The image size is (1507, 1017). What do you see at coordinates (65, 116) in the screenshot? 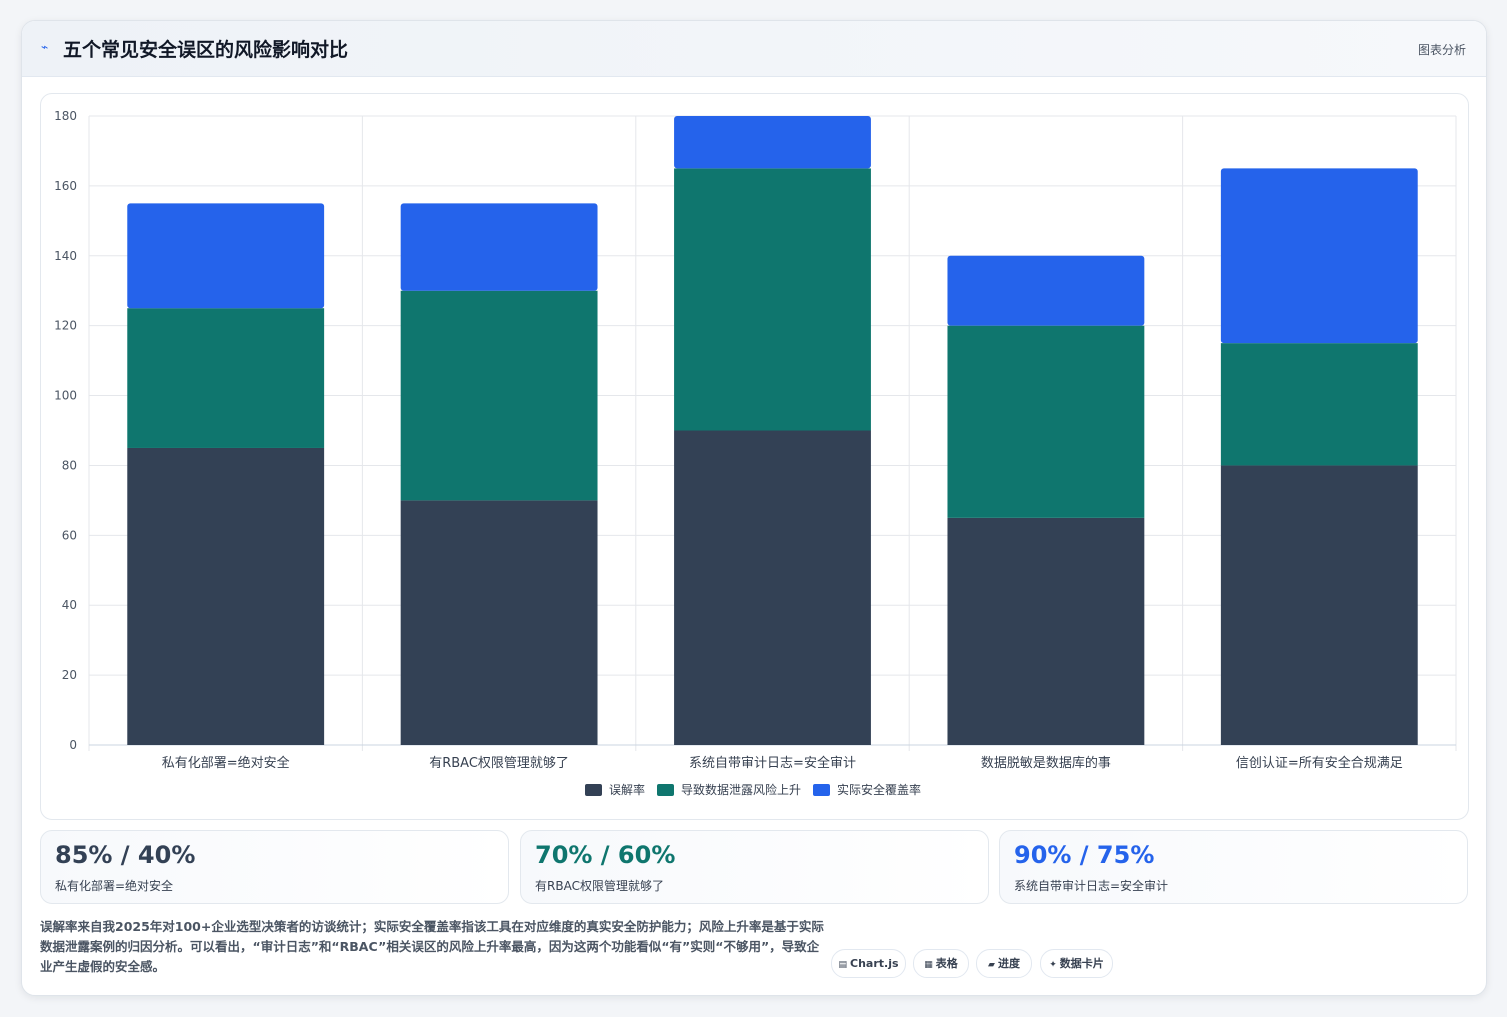
I see `y-tick-label: 180` at bounding box center [65, 116].